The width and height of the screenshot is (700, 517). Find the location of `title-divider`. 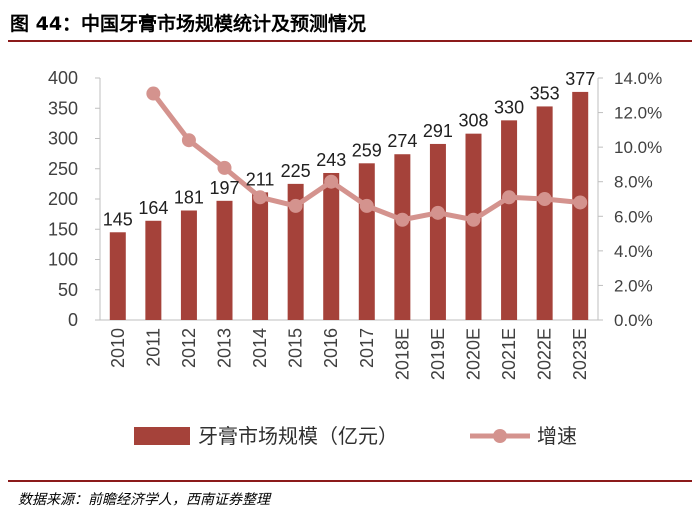

title-divider is located at coordinates (350, 41).